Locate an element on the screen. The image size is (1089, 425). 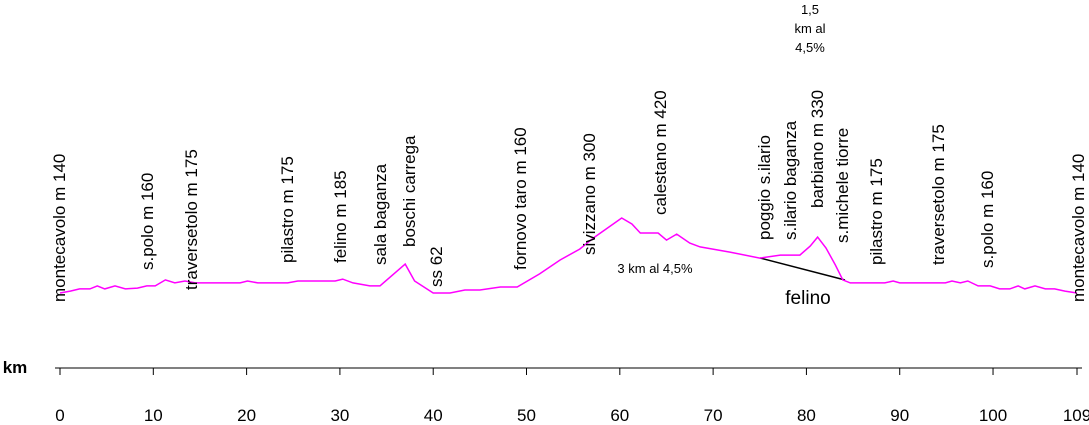
x-tick-label: 60 is located at coordinates (619, 415).